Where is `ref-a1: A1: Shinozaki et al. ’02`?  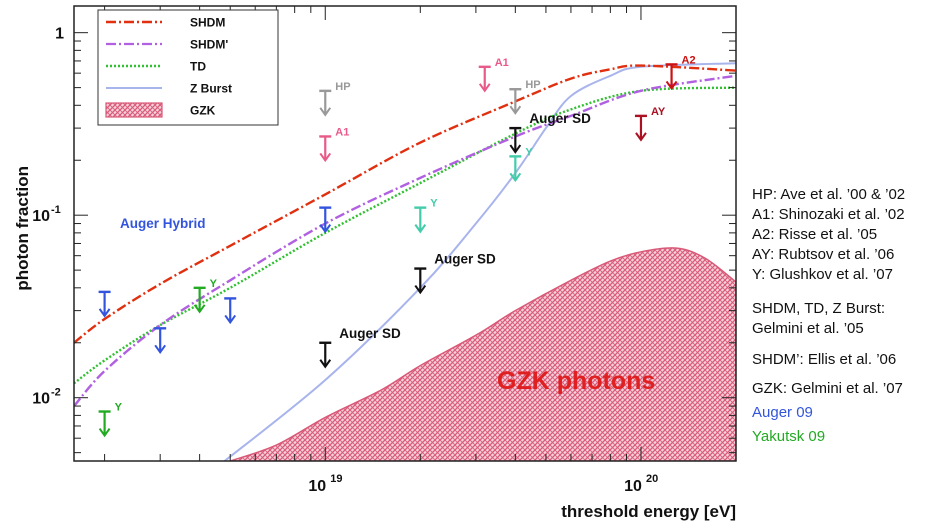 ref-a1: A1: Shinozaki et al. ’02 is located at coordinates (828, 214).